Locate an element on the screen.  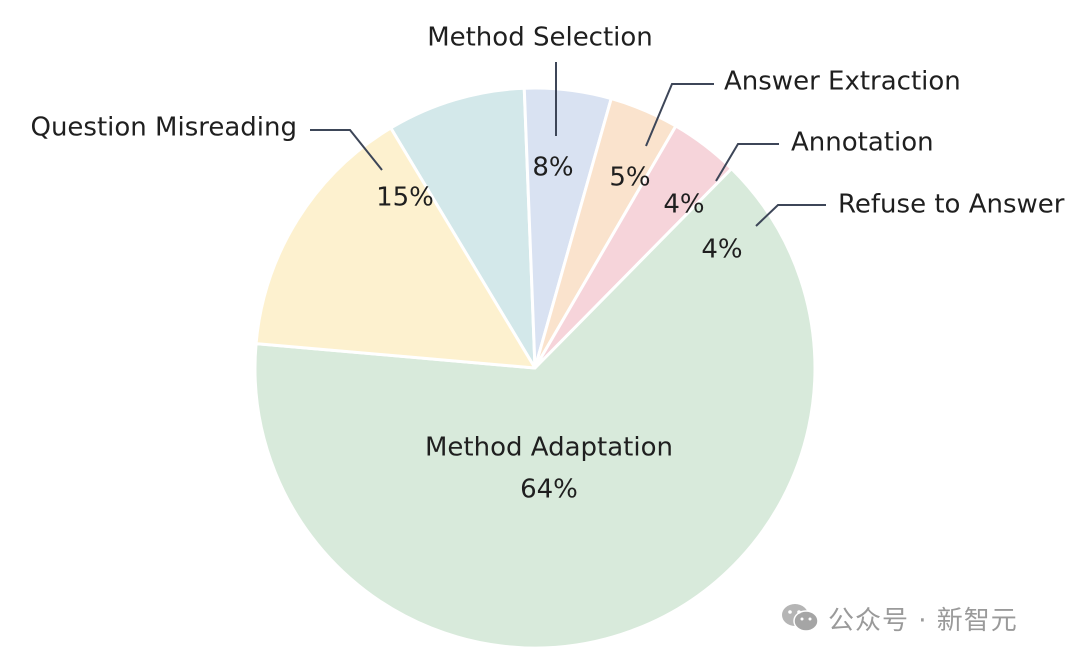
leader-line-annotation is located at coordinates (747, 162).